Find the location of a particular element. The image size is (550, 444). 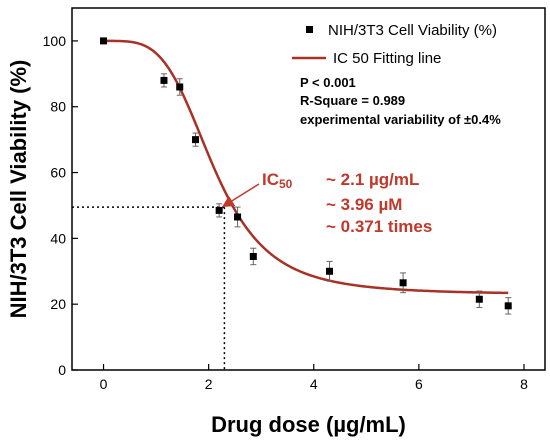

legend-label-points: NIH/3T3 Cell Viability (%) is located at coordinates (412, 30).